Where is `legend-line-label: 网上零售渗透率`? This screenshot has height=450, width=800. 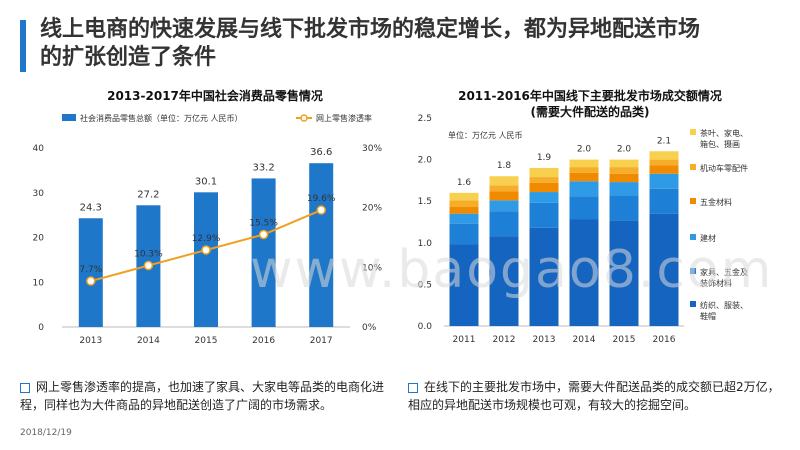 legend-line-label: 网上零售渗透率 is located at coordinates (344, 118).